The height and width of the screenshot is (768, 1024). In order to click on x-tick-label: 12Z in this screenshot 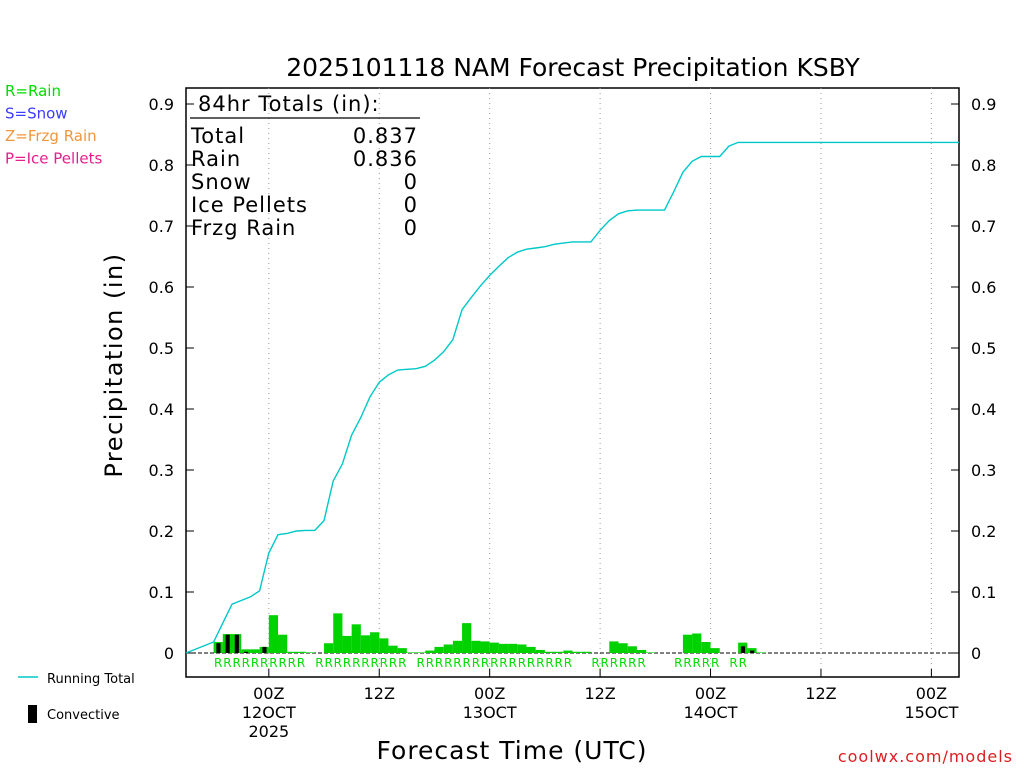, I will do `click(379, 693)`.